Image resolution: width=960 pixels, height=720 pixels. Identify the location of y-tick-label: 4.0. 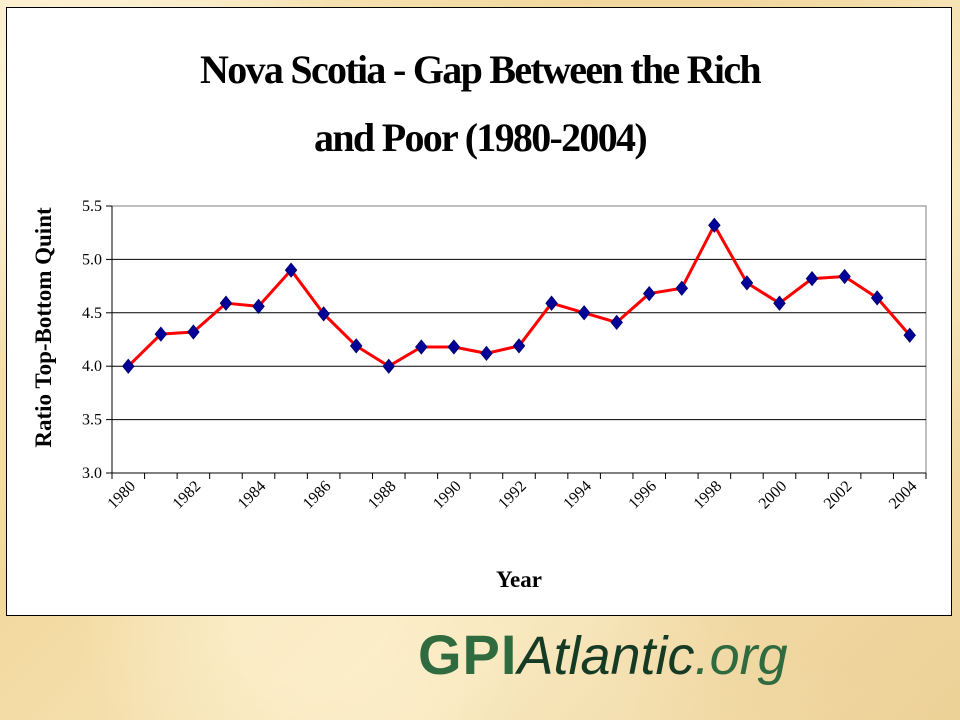
(92, 366).